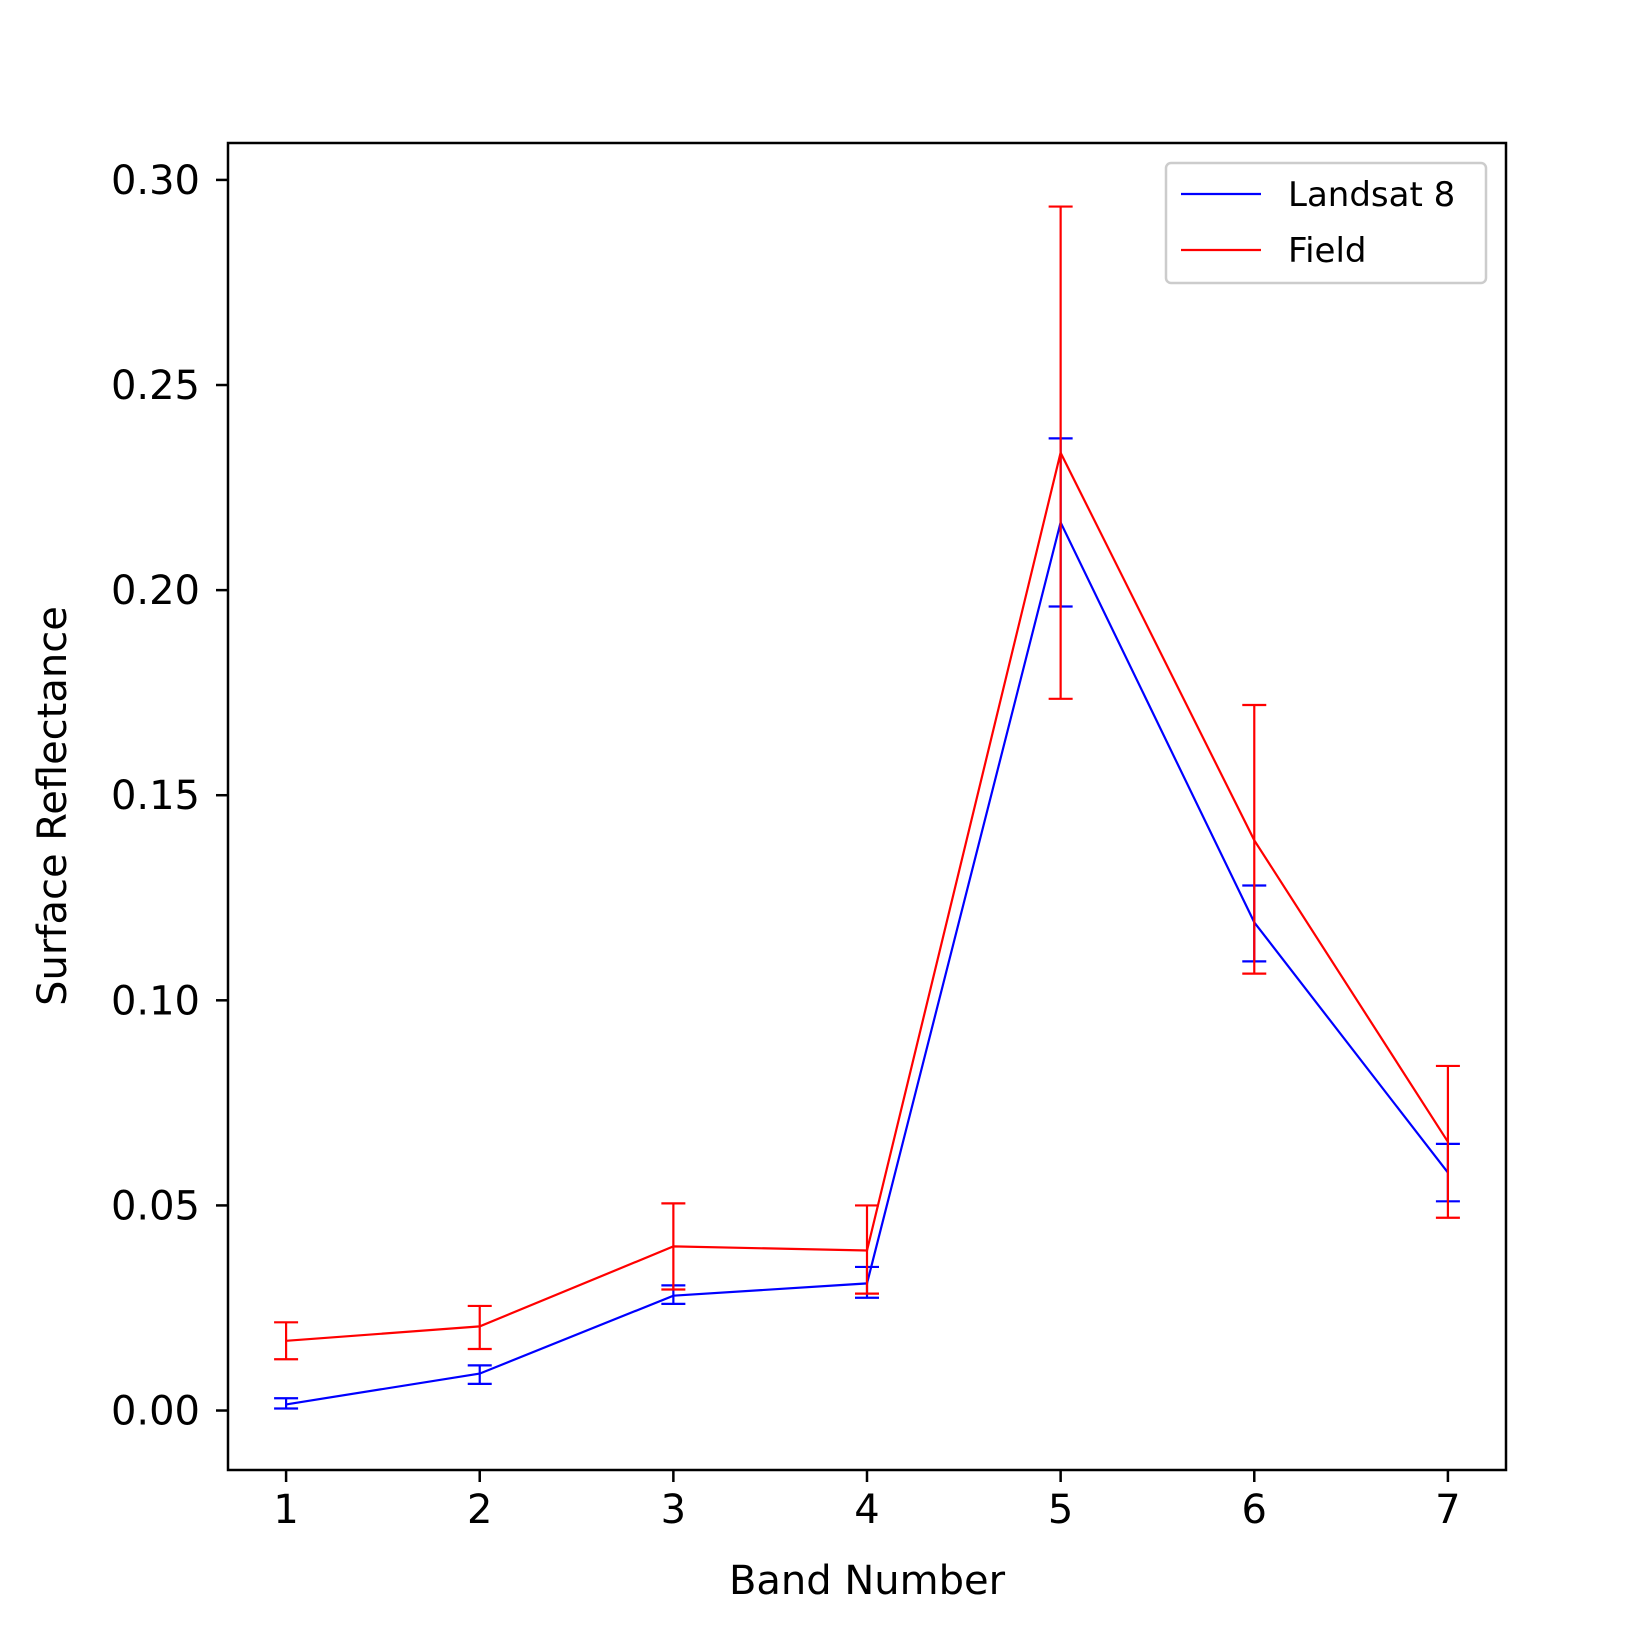 This screenshot has width=1650, height=1650. Describe the element at coordinates (673, 1510) in the screenshot. I see `x-tick-label: 3` at that location.